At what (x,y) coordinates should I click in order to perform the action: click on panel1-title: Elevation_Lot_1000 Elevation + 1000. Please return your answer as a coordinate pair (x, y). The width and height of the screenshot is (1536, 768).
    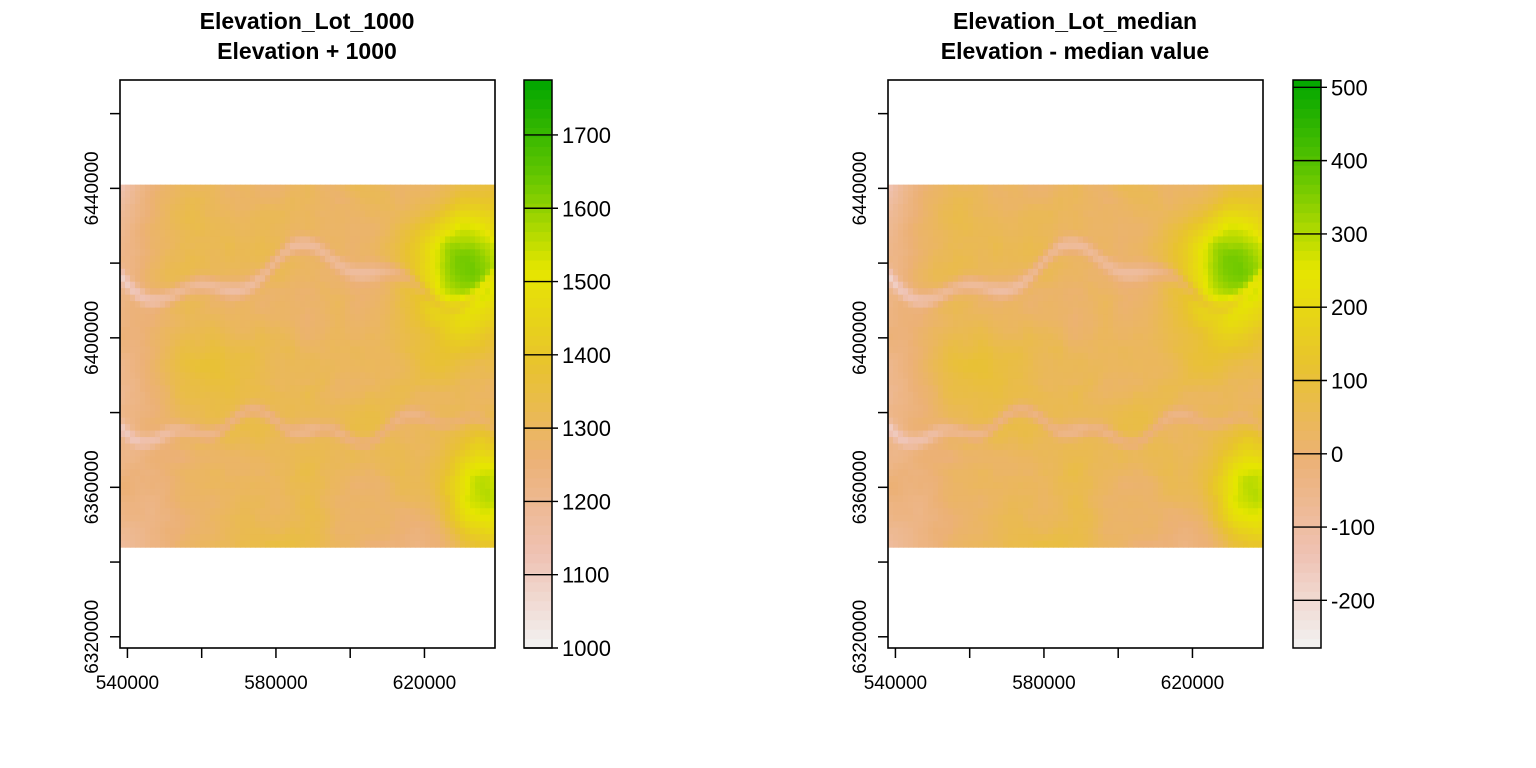
    Looking at the image, I should click on (307, 36).